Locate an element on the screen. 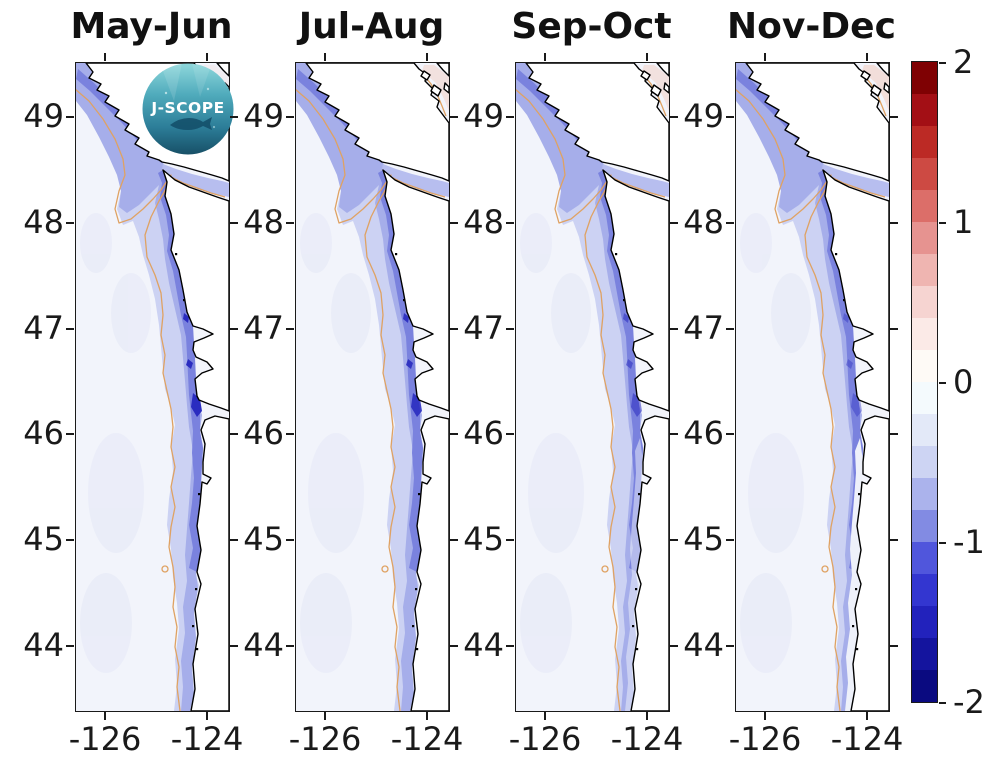 Image resolution: width=1000 pixels, height=774 pixels. colorbar-tick-label: 1 is located at coordinates (963, 221).